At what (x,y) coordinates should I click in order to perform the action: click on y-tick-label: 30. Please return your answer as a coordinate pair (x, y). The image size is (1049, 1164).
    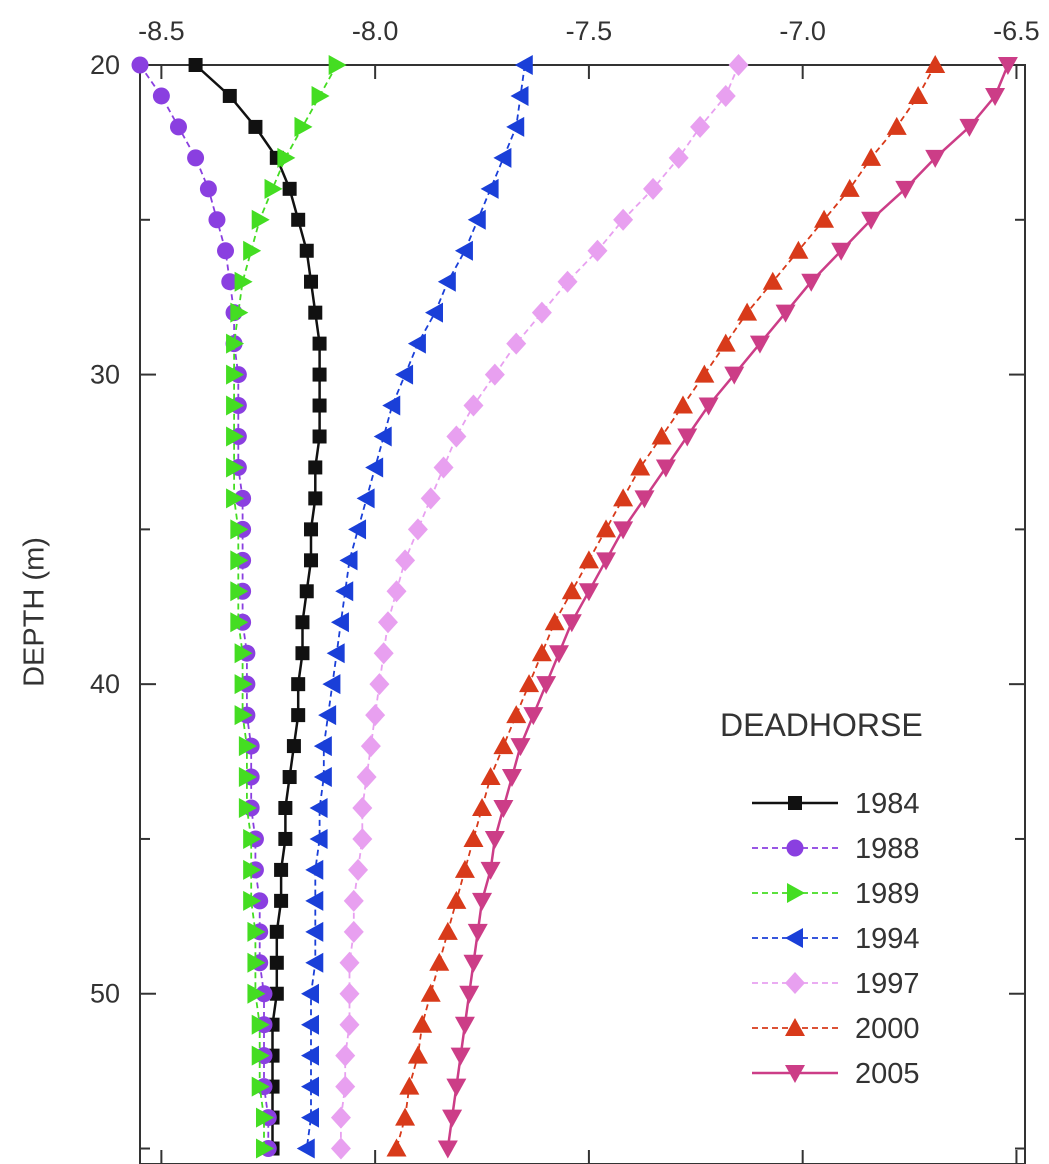
    Looking at the image, I should click on (105, 375).